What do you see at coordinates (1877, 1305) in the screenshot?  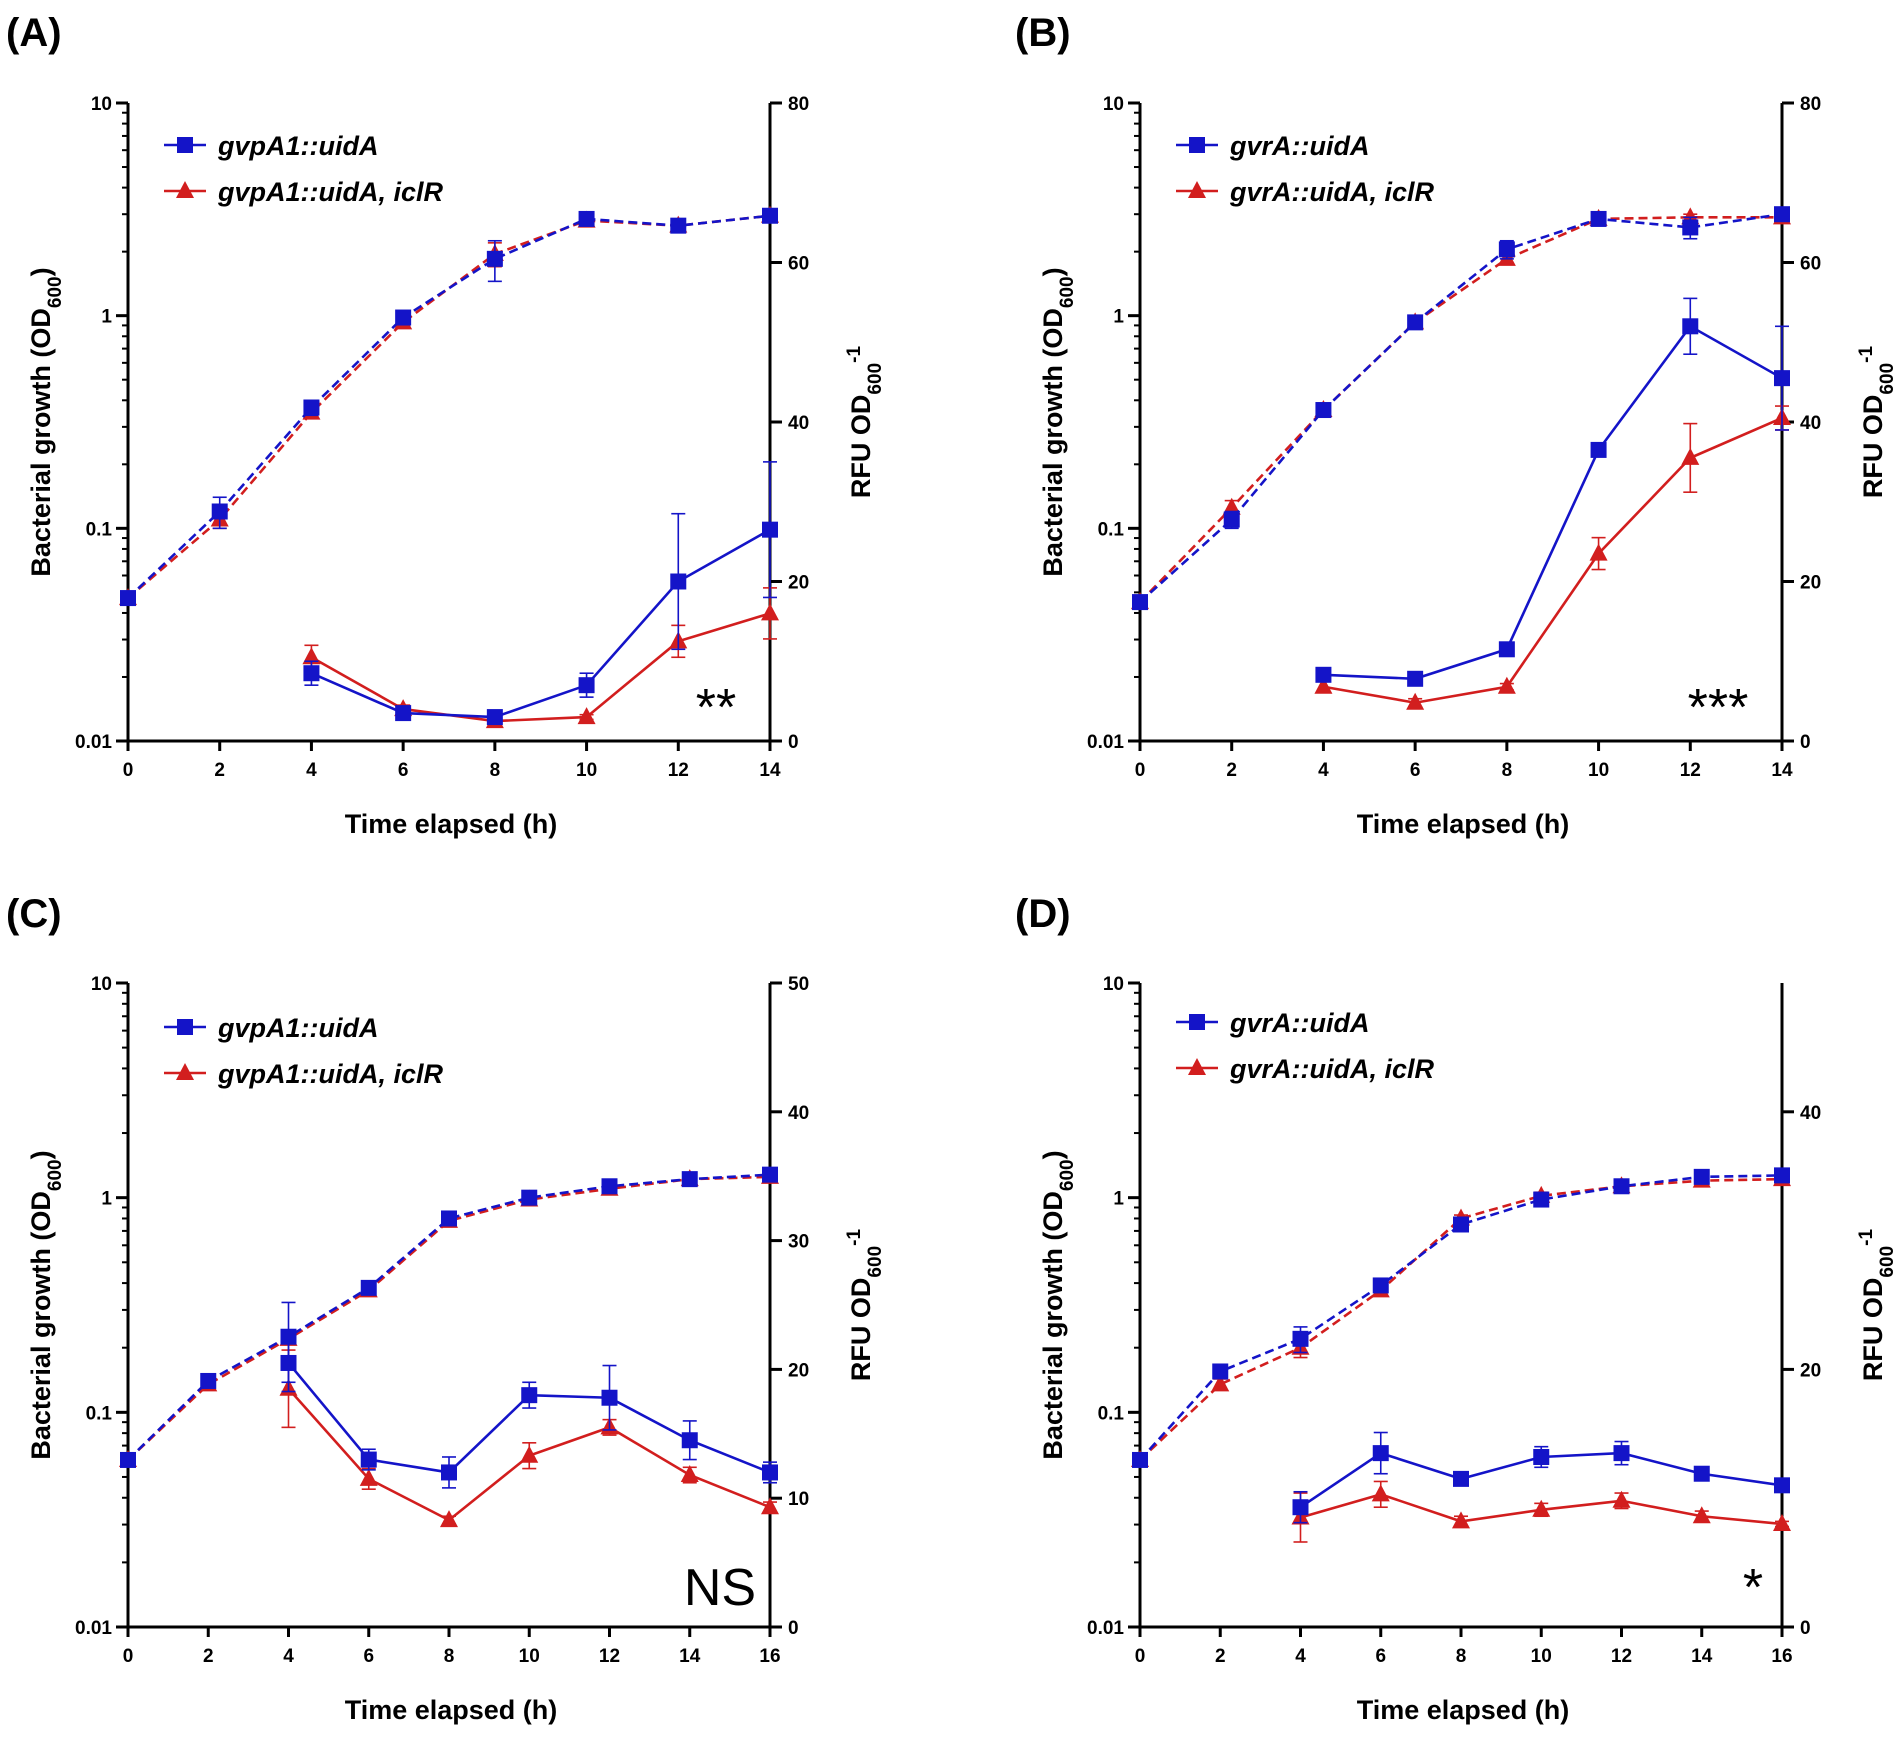 I see `right-y-axis-title: RFU OD600-1` at bounding box center [1877, 1305].